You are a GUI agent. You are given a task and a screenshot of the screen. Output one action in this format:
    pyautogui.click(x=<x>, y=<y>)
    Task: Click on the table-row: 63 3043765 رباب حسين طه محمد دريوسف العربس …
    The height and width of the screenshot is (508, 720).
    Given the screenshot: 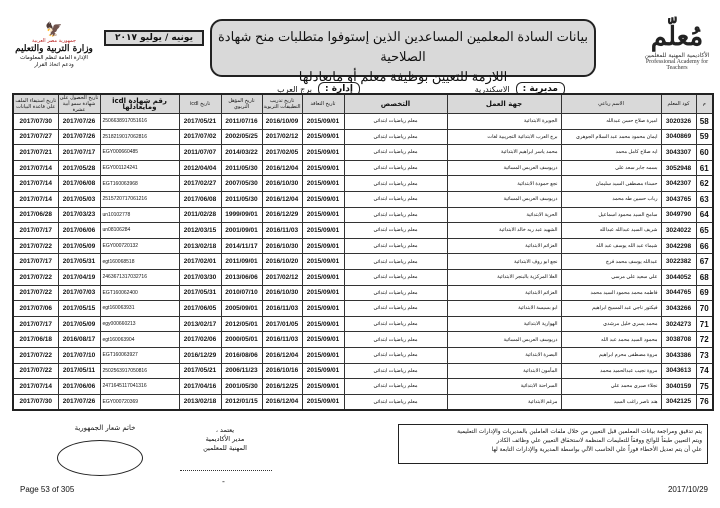 What is the action you would take?
    pyautogui.click(x=363, y=199)
    